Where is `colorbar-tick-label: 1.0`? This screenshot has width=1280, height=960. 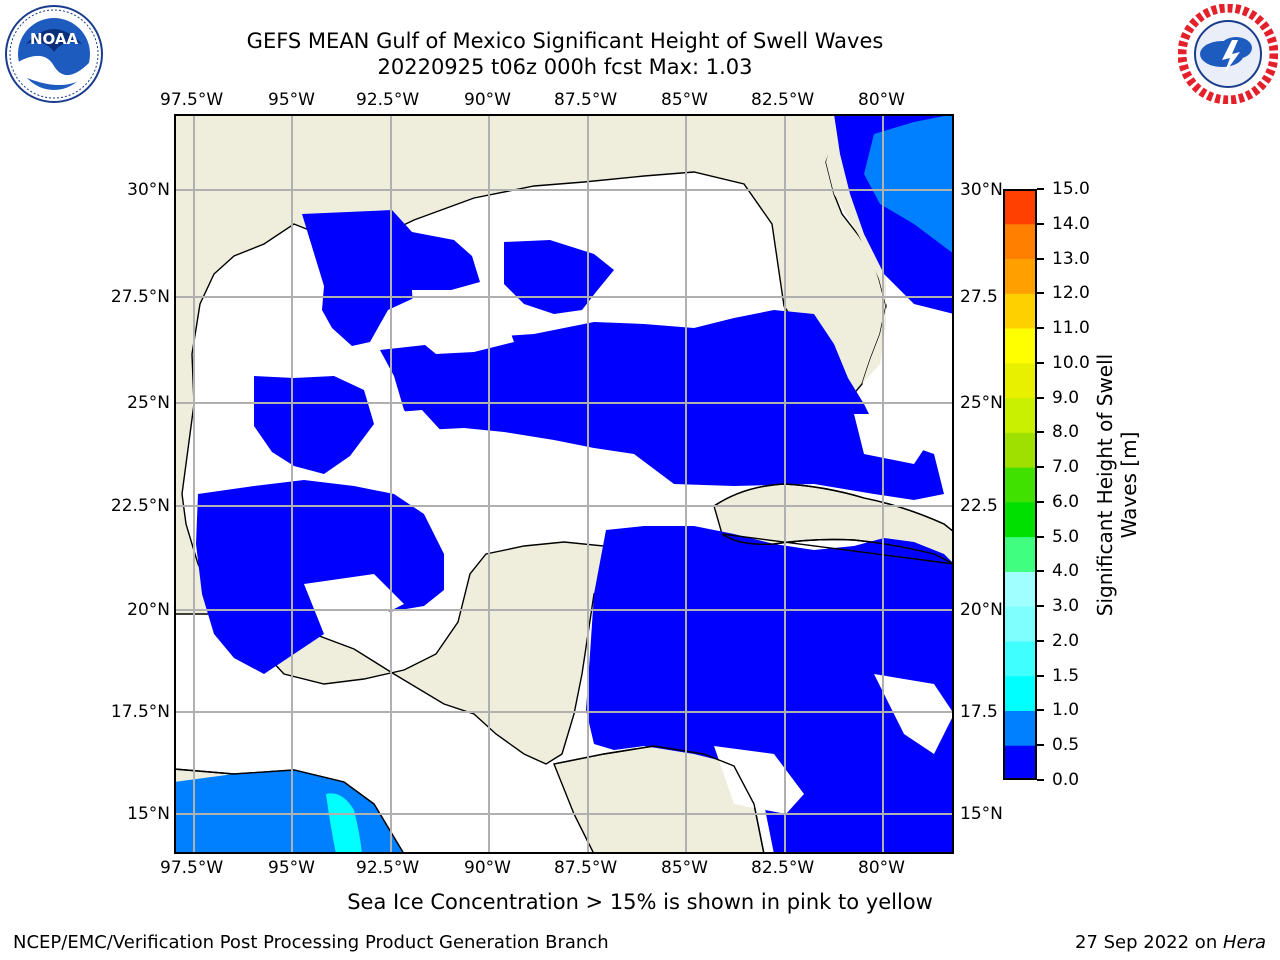
colorbar-tick-label: 1.0 is located at coordinates (1066, 710).